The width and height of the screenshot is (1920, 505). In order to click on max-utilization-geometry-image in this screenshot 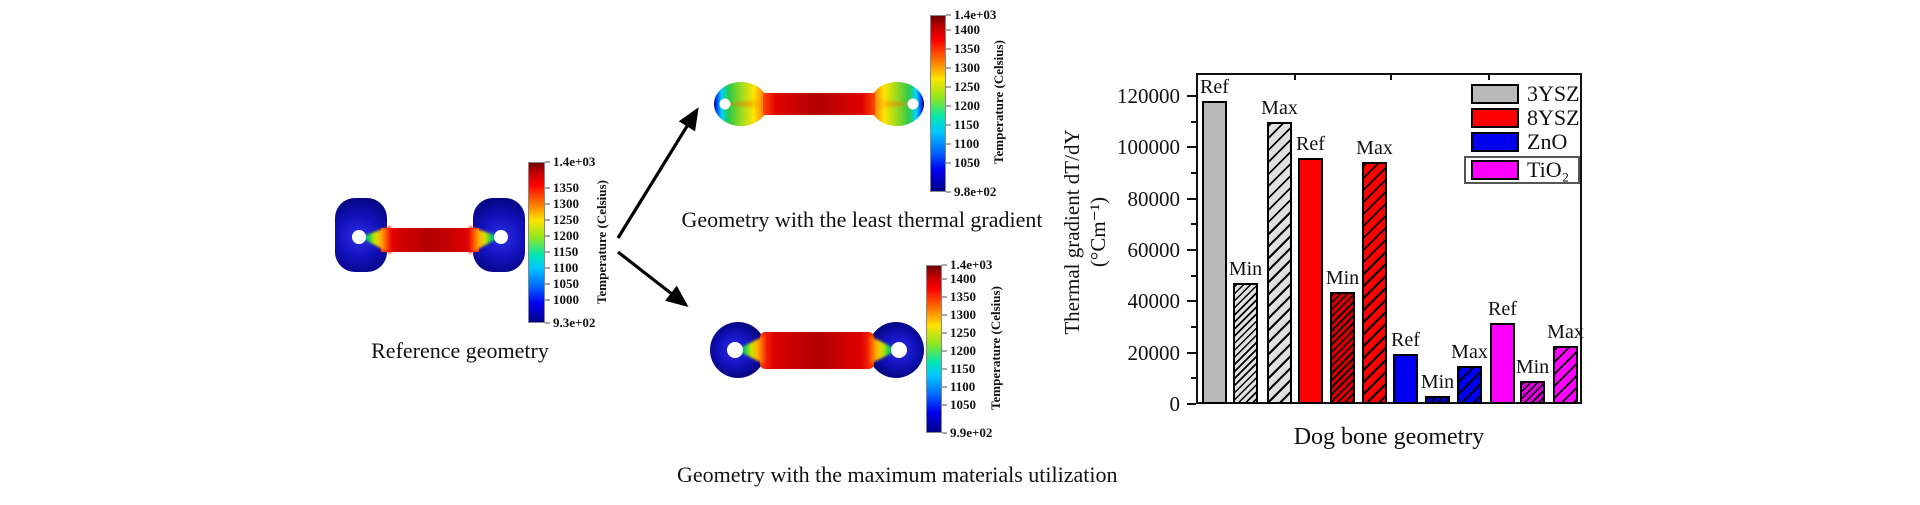, I will do `click(817, 350)`.